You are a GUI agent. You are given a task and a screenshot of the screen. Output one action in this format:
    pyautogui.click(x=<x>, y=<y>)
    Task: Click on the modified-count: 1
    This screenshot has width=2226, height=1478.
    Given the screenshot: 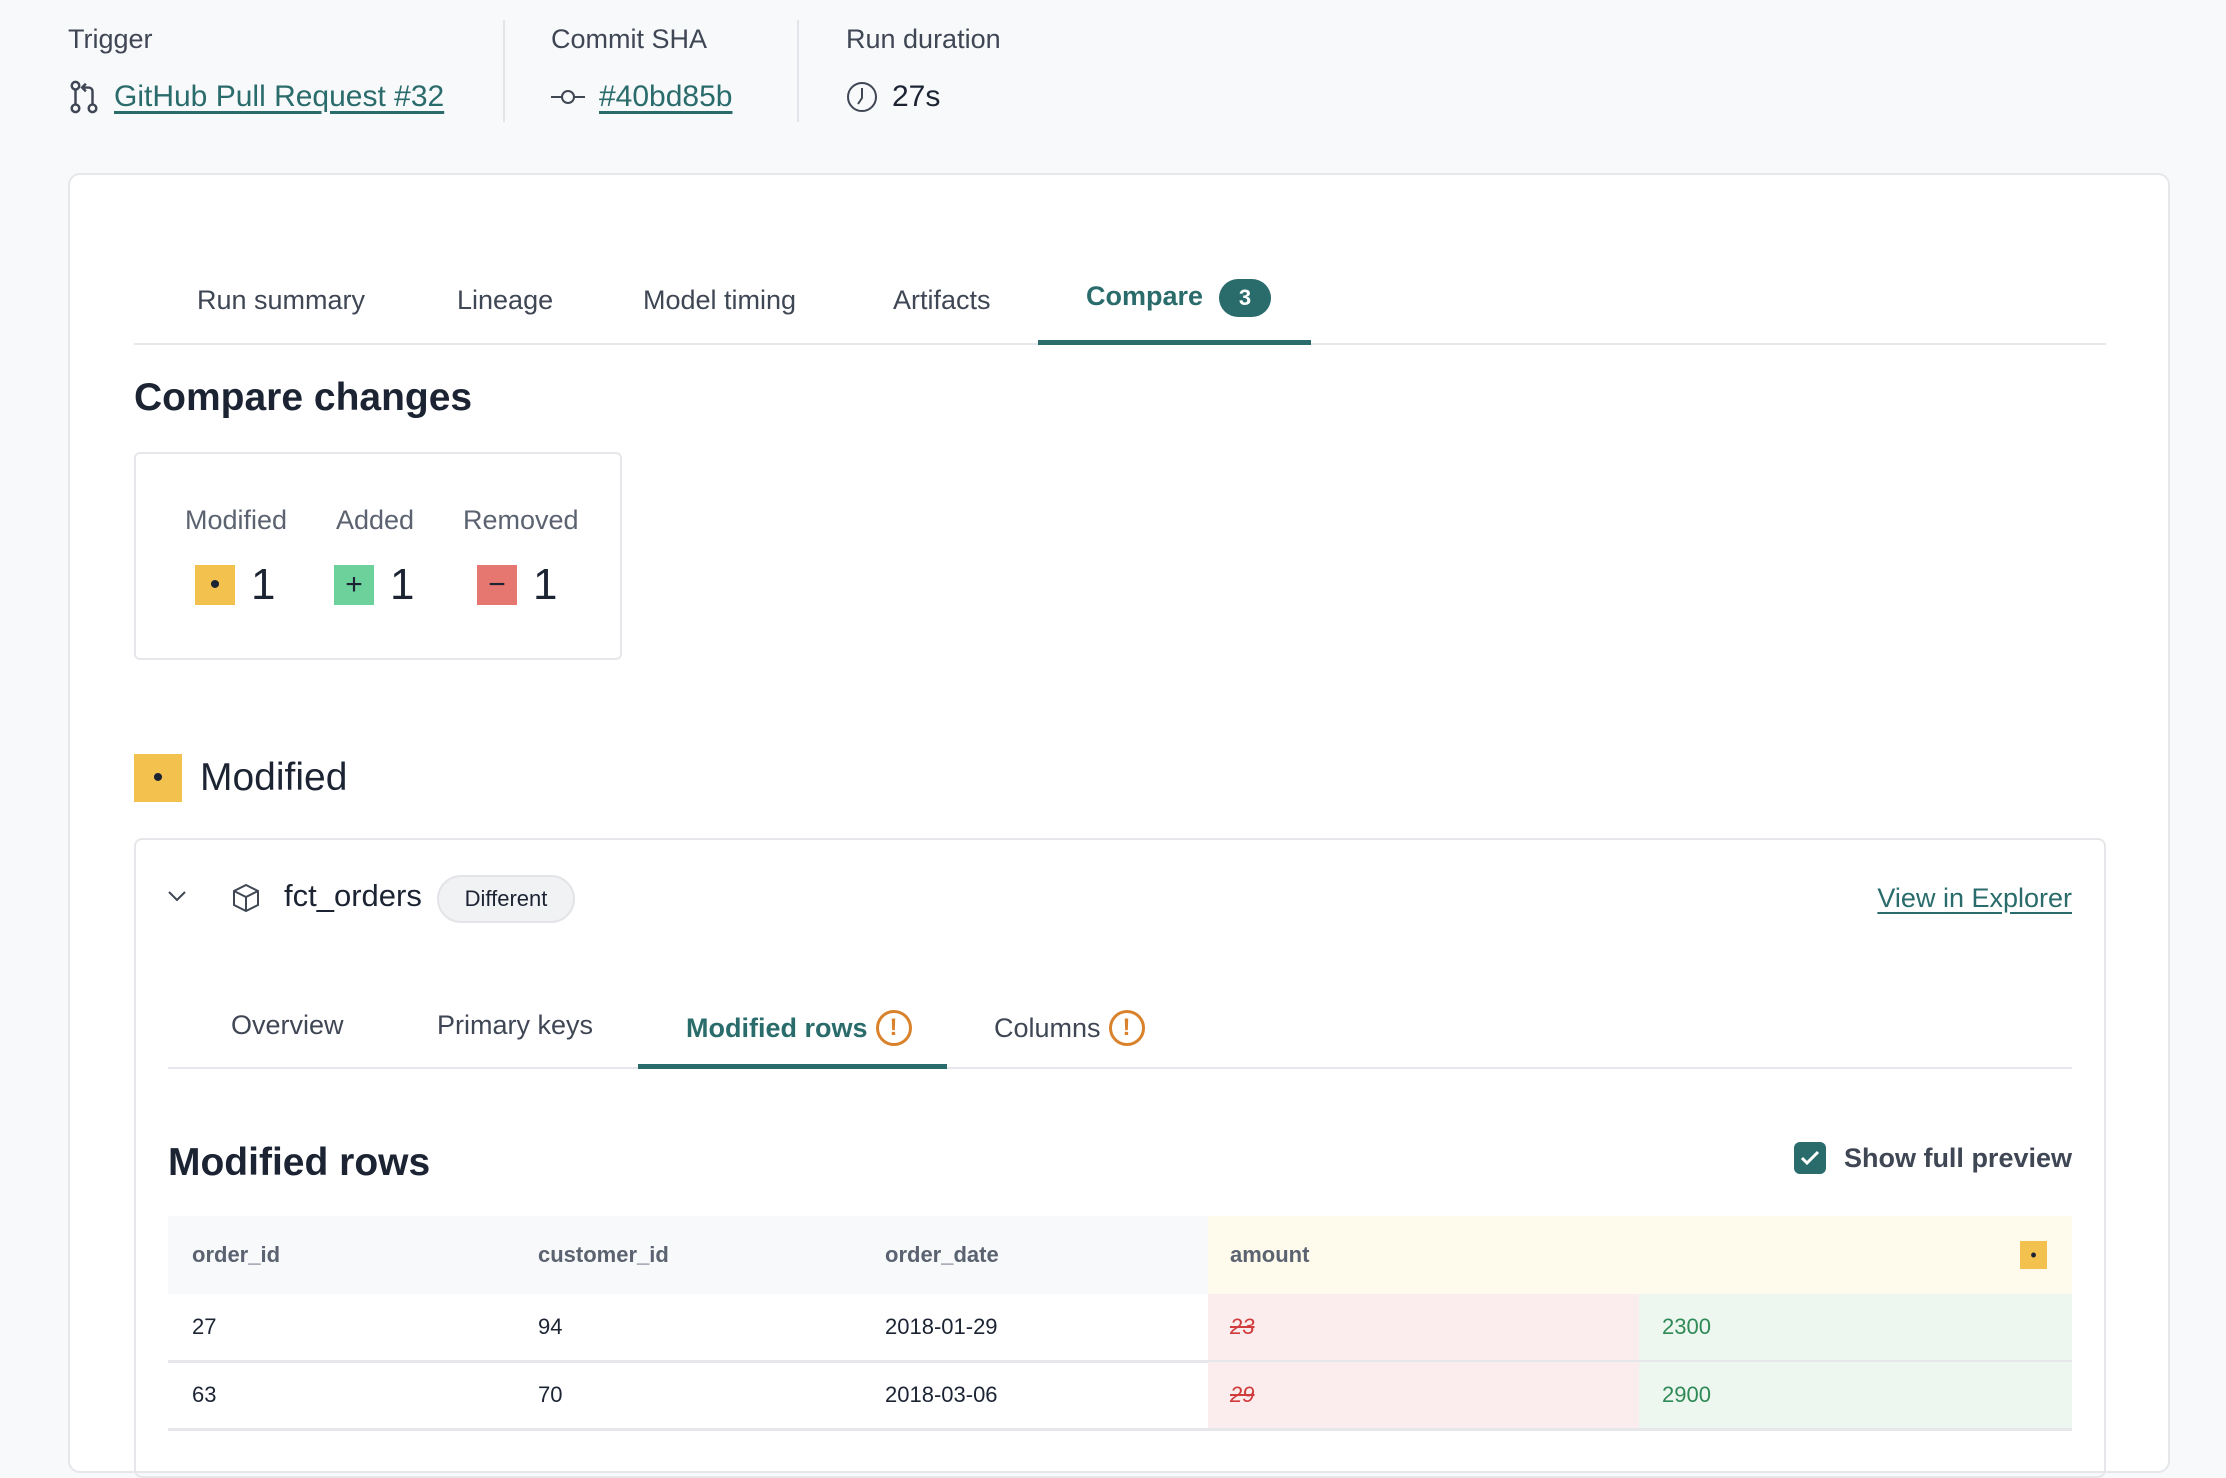 What is the action you would take?
    pyautogui.click(x=263, y=584)
    